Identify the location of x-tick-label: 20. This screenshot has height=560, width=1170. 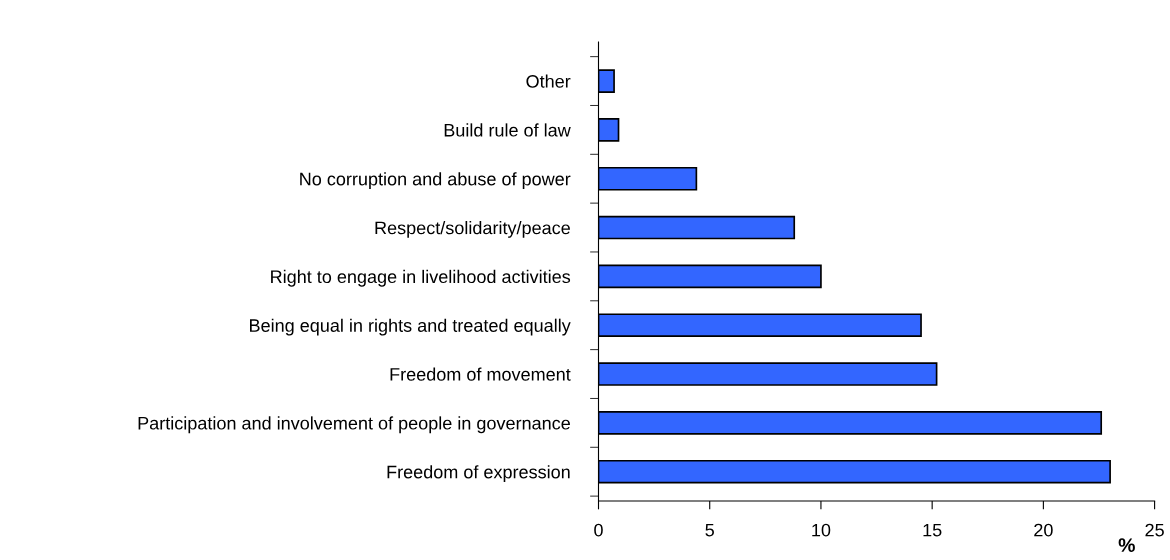
(1043, 530).